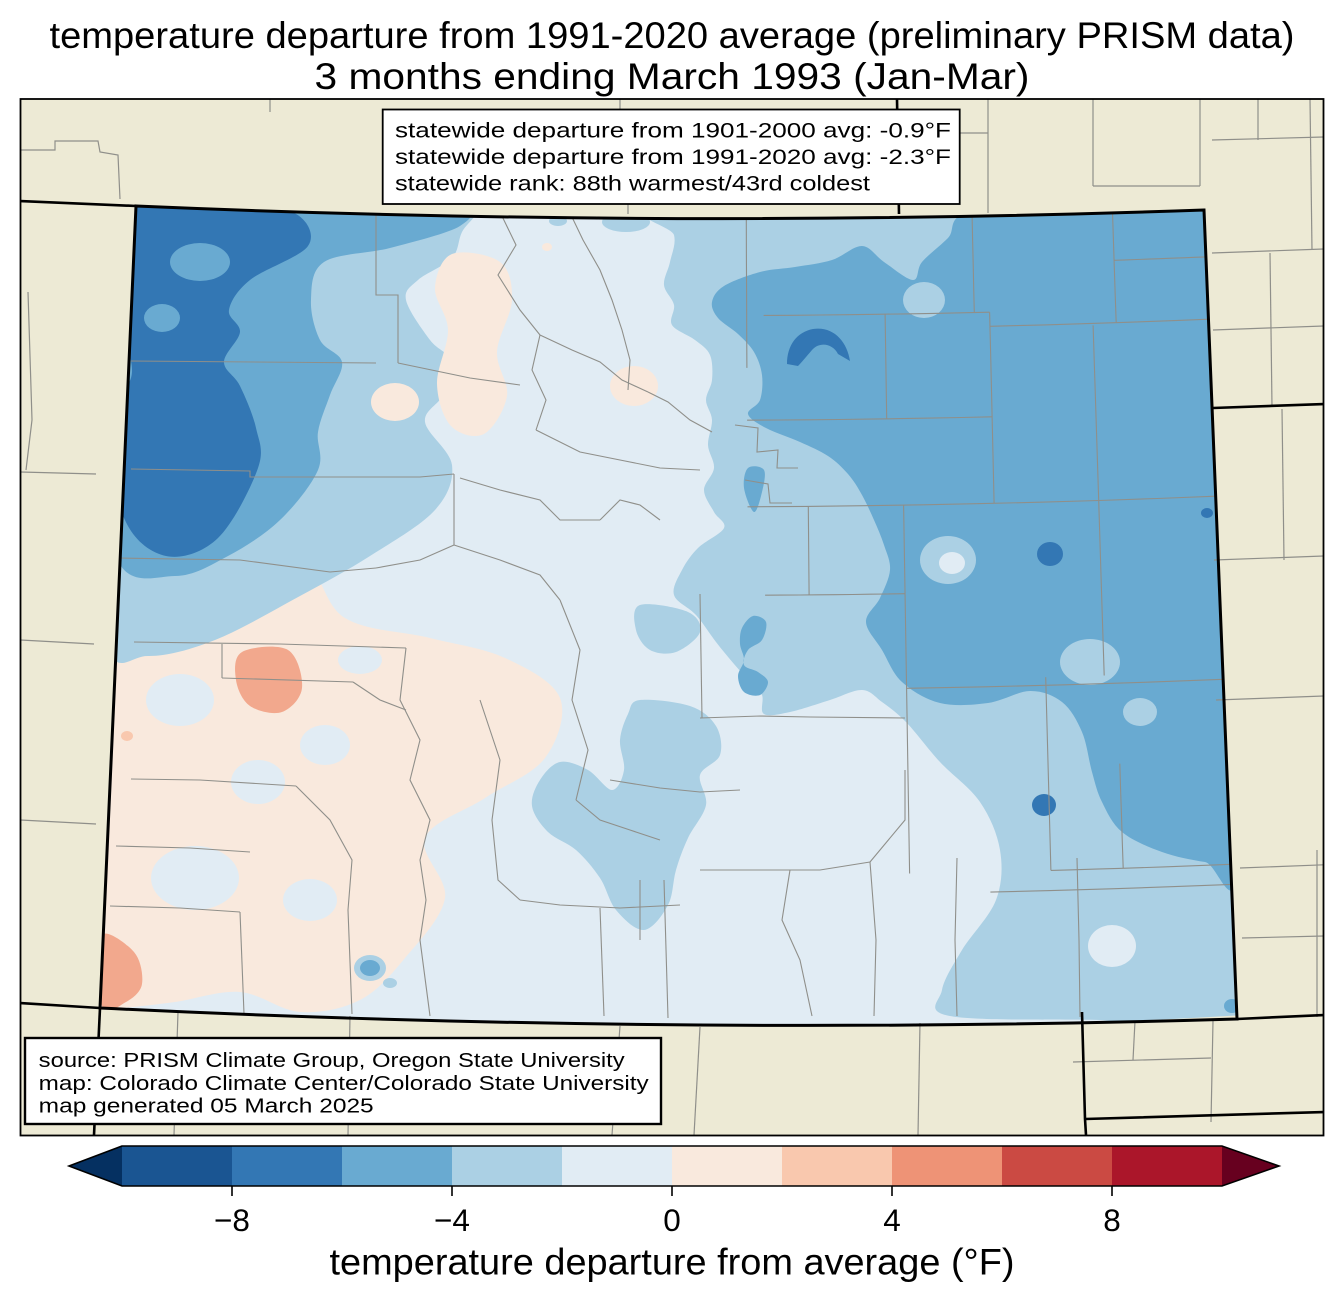 The width and height of the screenshot is (1344, 1304). Describe the element at coordinates (892, 1220) in the screenshot. I see `svg-text: 4` at that location.